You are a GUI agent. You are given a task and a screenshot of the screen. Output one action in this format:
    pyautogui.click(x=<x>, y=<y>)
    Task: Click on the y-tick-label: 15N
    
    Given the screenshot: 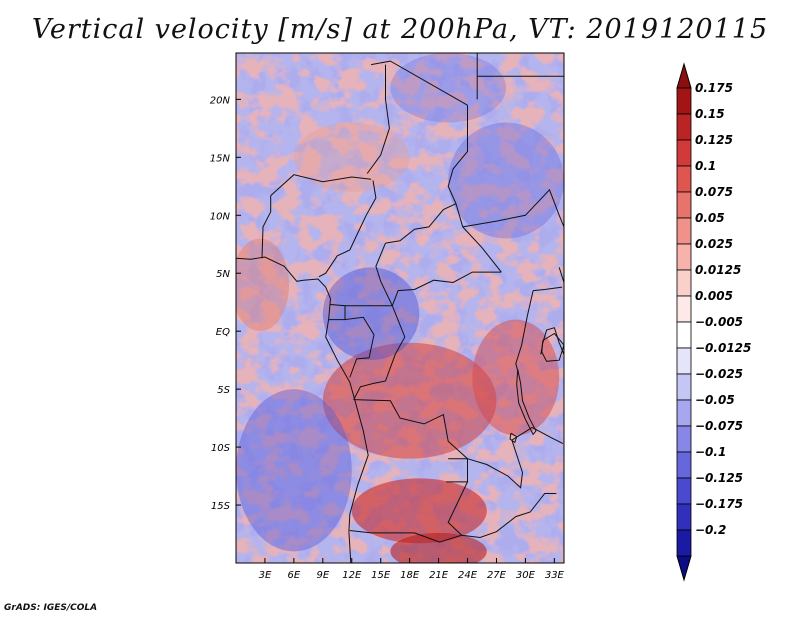 What is the action you would take?
    pyautogui.click(x=220, y=158)
    